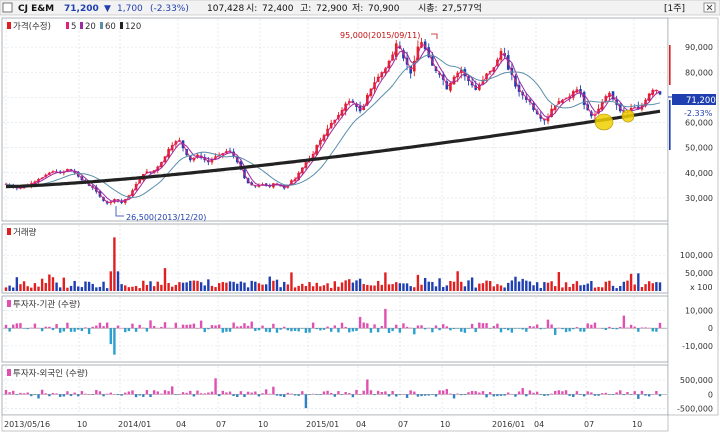  What do you see at coordinates (82, 424) in the screenshot?
I see `x-tick-label: 10` at bounding box center [82, 424].